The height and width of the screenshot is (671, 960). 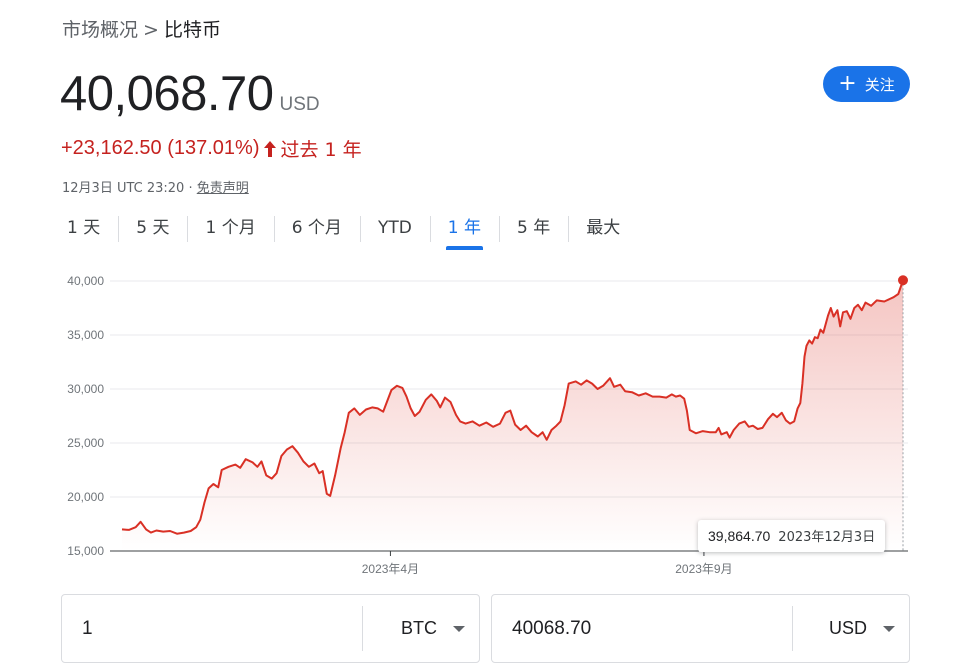 I want to click on to-currency-select: USD, so click(x=851, y=628).